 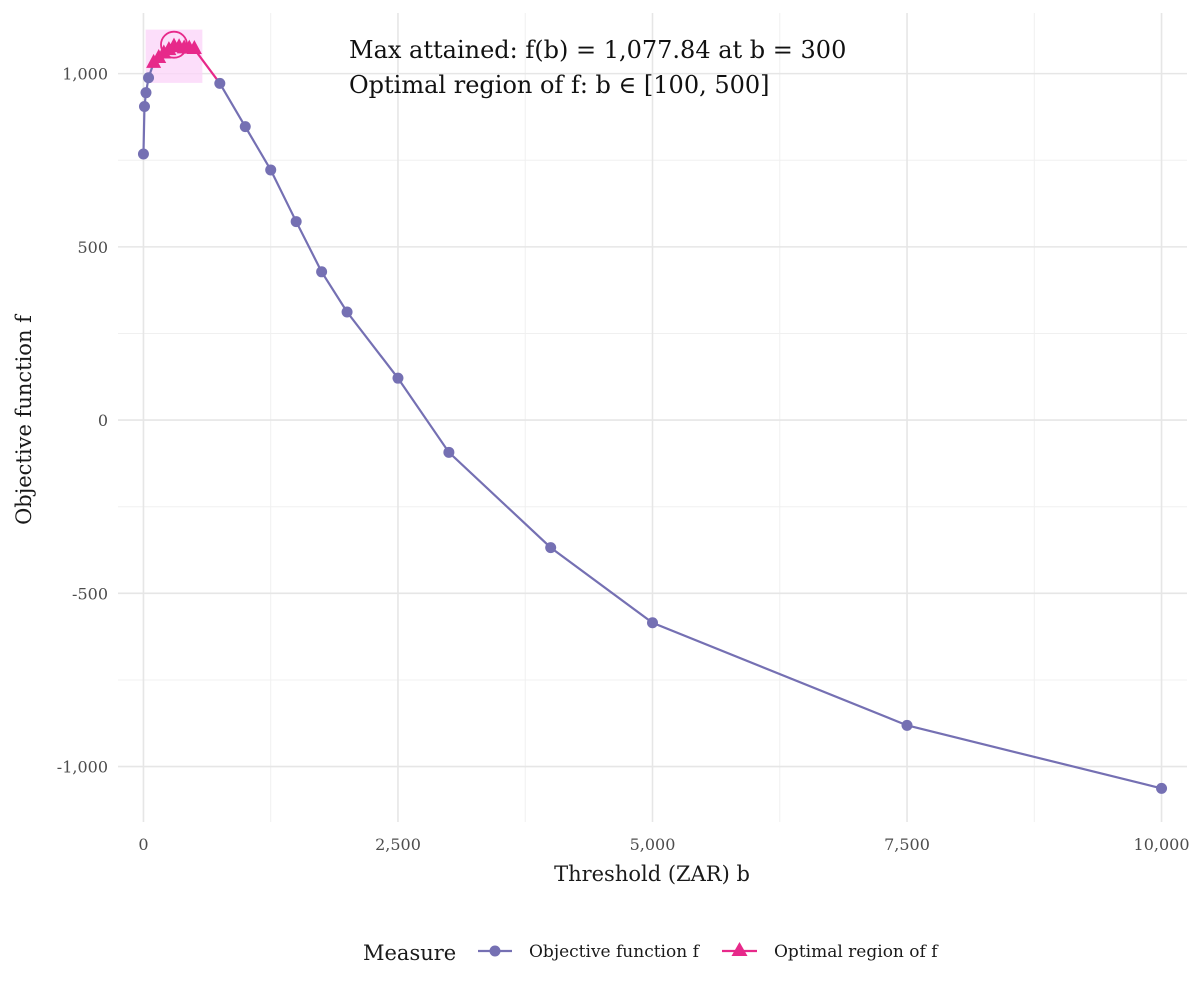 I want to click on optimal-point, so click(x=194, y=47).